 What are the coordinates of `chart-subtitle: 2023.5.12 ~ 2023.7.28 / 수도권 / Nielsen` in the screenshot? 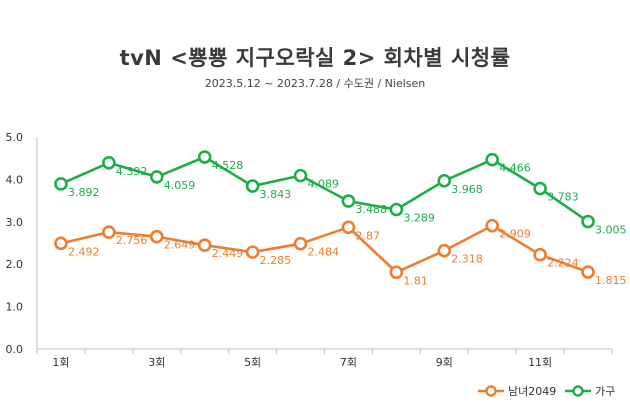 It's located at (315, 83).